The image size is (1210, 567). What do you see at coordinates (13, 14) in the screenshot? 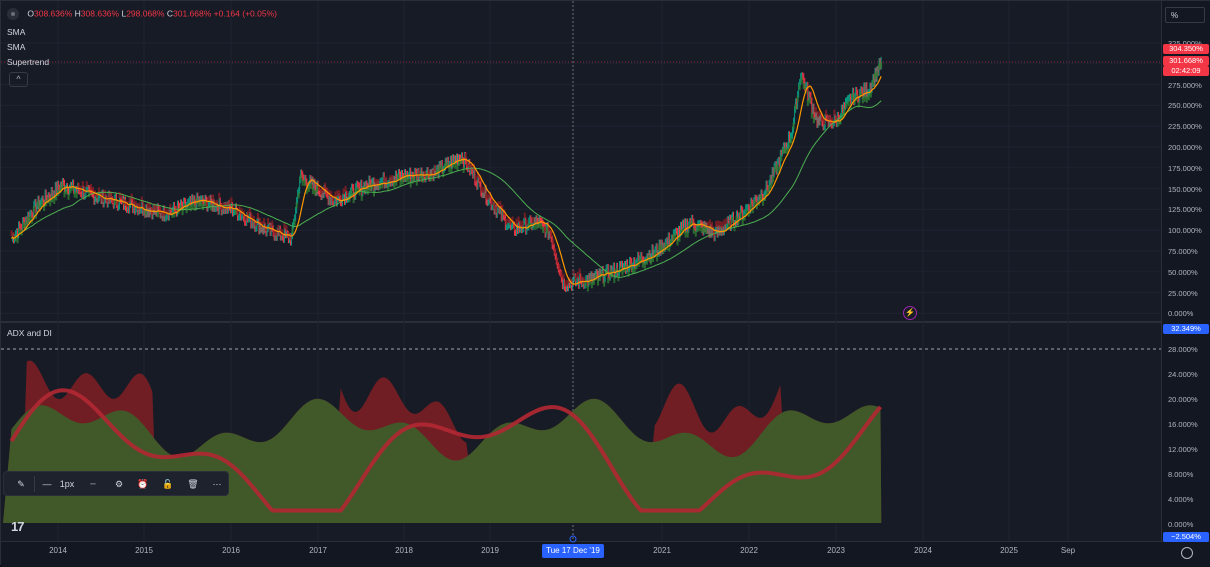
I see `visibility-icon` at bounding box center [13, 14].